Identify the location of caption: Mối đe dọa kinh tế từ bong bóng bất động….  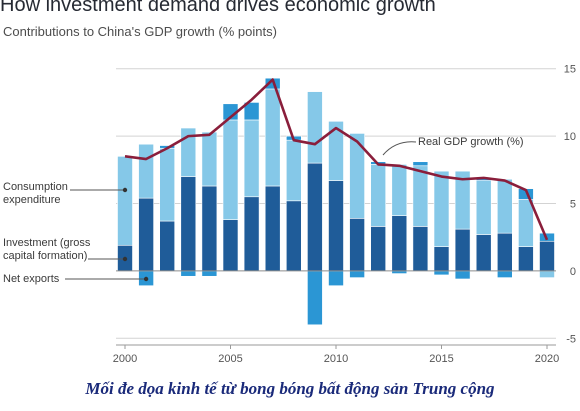
(290, 388).